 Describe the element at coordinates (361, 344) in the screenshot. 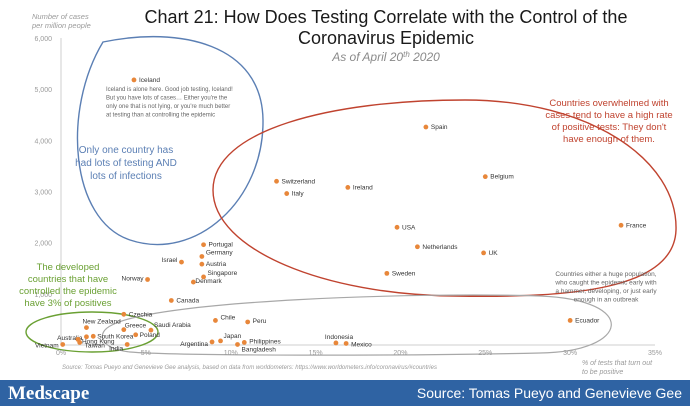

I see `point-label: Mexico` at that location.